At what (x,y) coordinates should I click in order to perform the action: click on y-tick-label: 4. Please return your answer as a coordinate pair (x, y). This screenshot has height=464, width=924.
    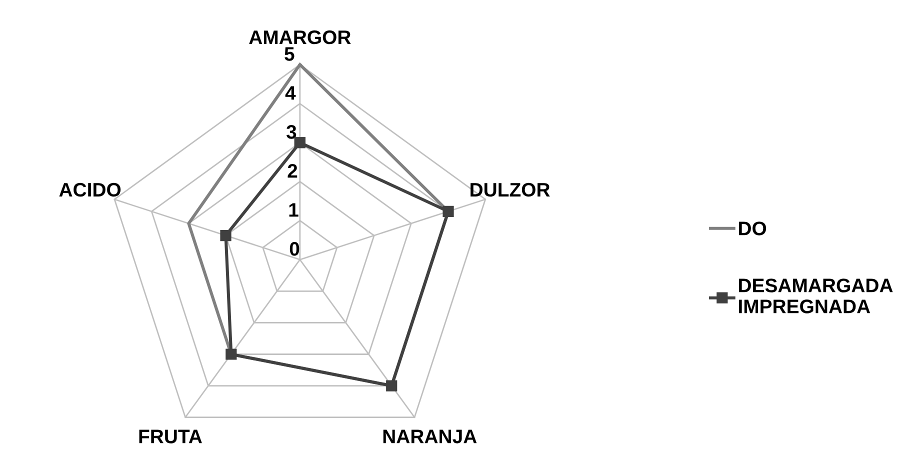
    Looking at the image, I should click on (290, 93).